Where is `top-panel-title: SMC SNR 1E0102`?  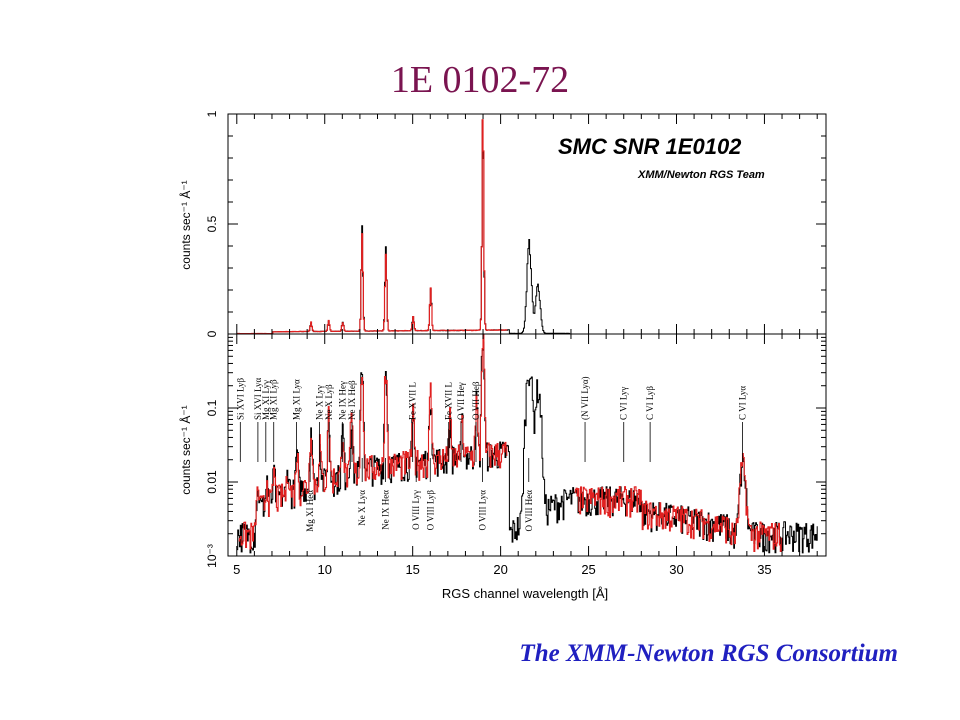 top-panel-title: SMC SNR 1E0102 is located at coordinates (650, 146).